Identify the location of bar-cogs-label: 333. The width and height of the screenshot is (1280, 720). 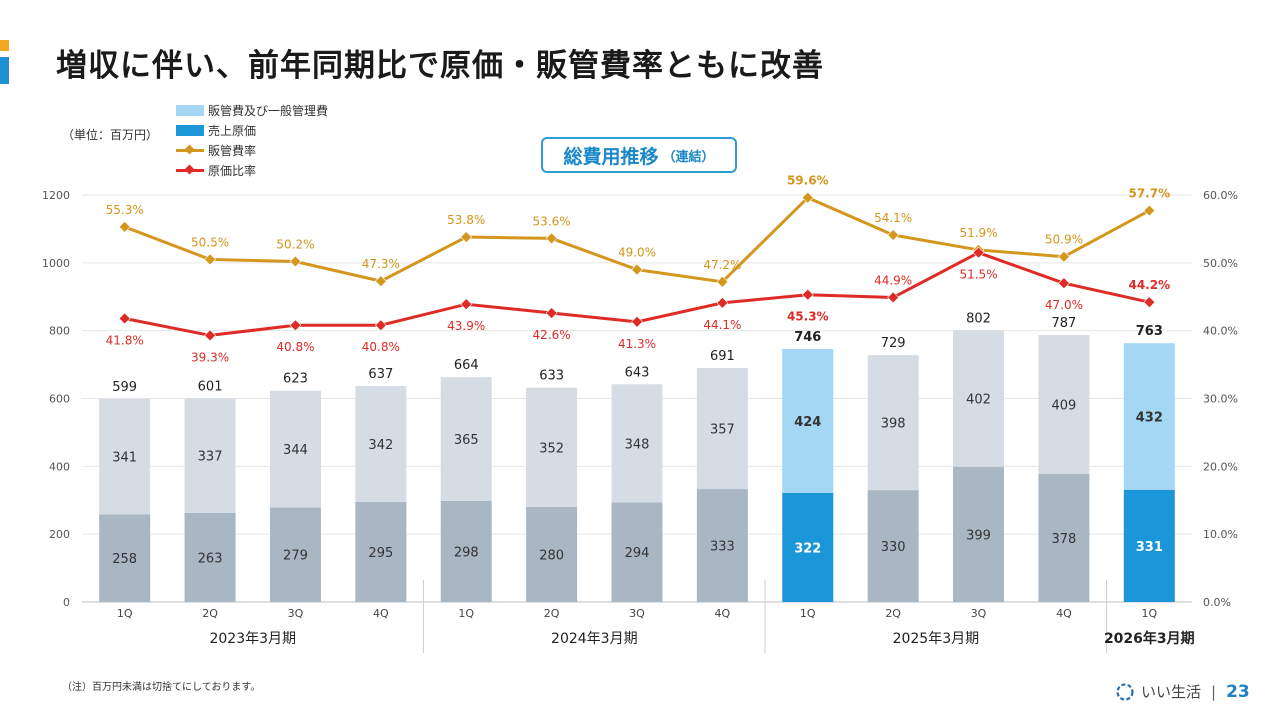
(722, 547).